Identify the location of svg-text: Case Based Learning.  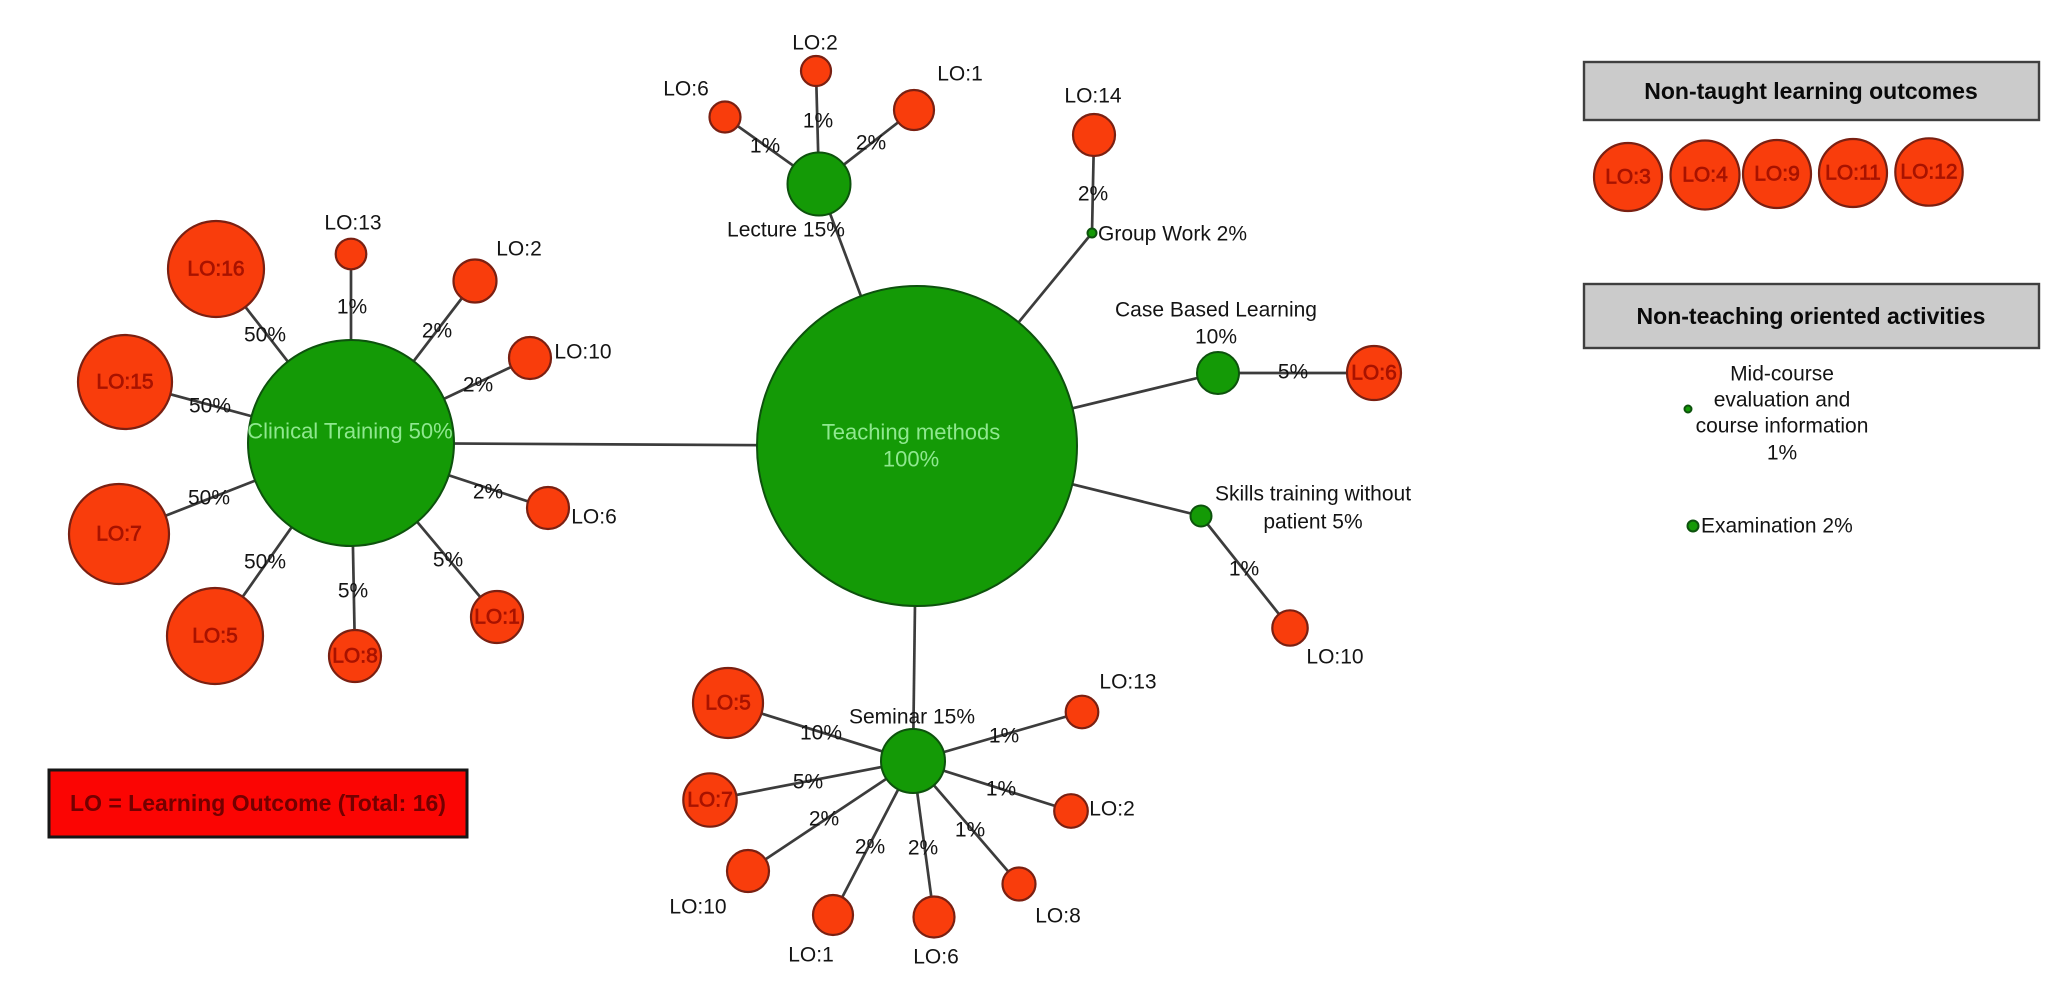
(1216, 310).